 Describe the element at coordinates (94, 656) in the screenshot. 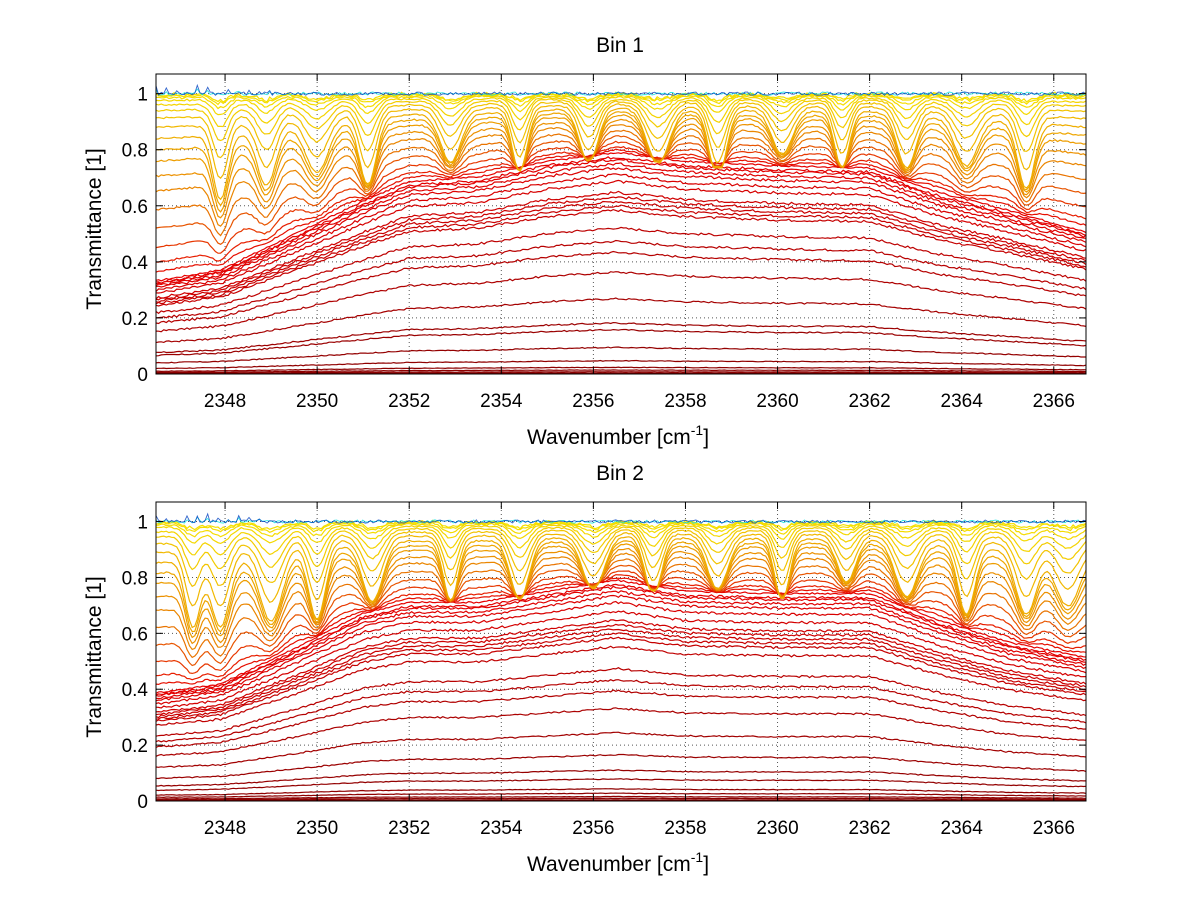

I see `y-axis-label: Transmittance [1]` at that location.